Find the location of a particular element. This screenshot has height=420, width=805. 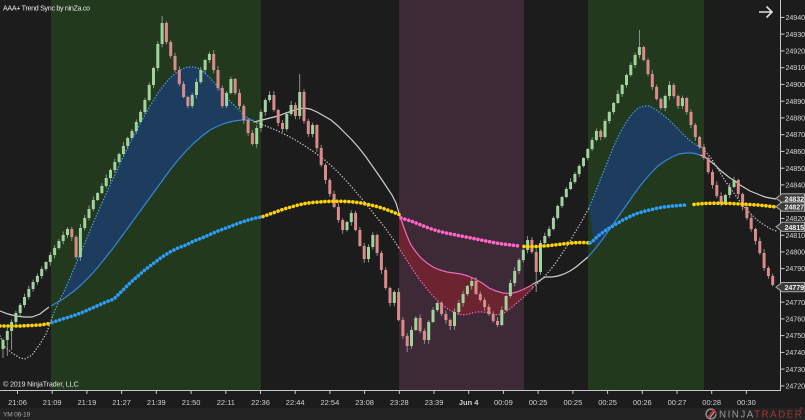

svg-text: 23:08 is located at coordinates (364, 402).